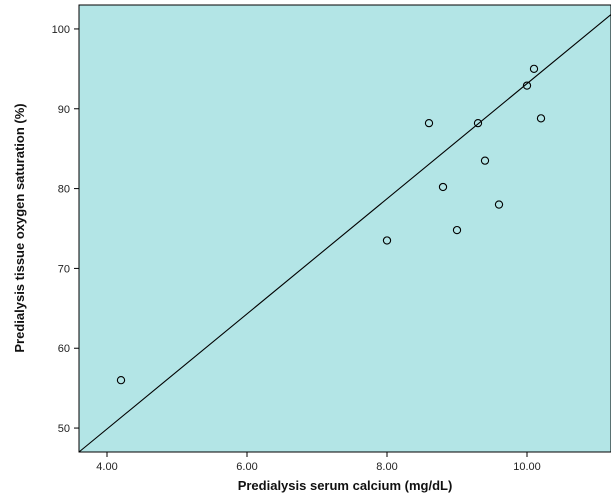  I want to click on y-tick-label: 50, so click(64, 429).